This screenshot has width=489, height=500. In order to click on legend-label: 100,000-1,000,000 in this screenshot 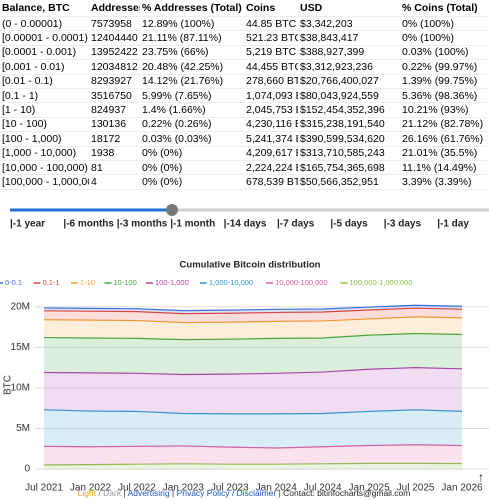, I will do `click(381, 282)`.